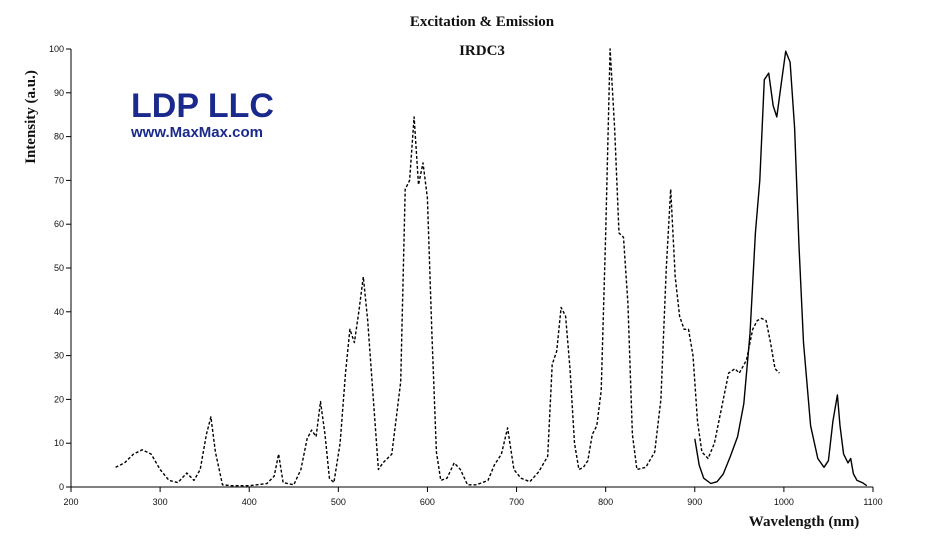 The height and width of the screenshot is (553, 931). I want to click on x-tick-label: 1000, so click(784, 502).